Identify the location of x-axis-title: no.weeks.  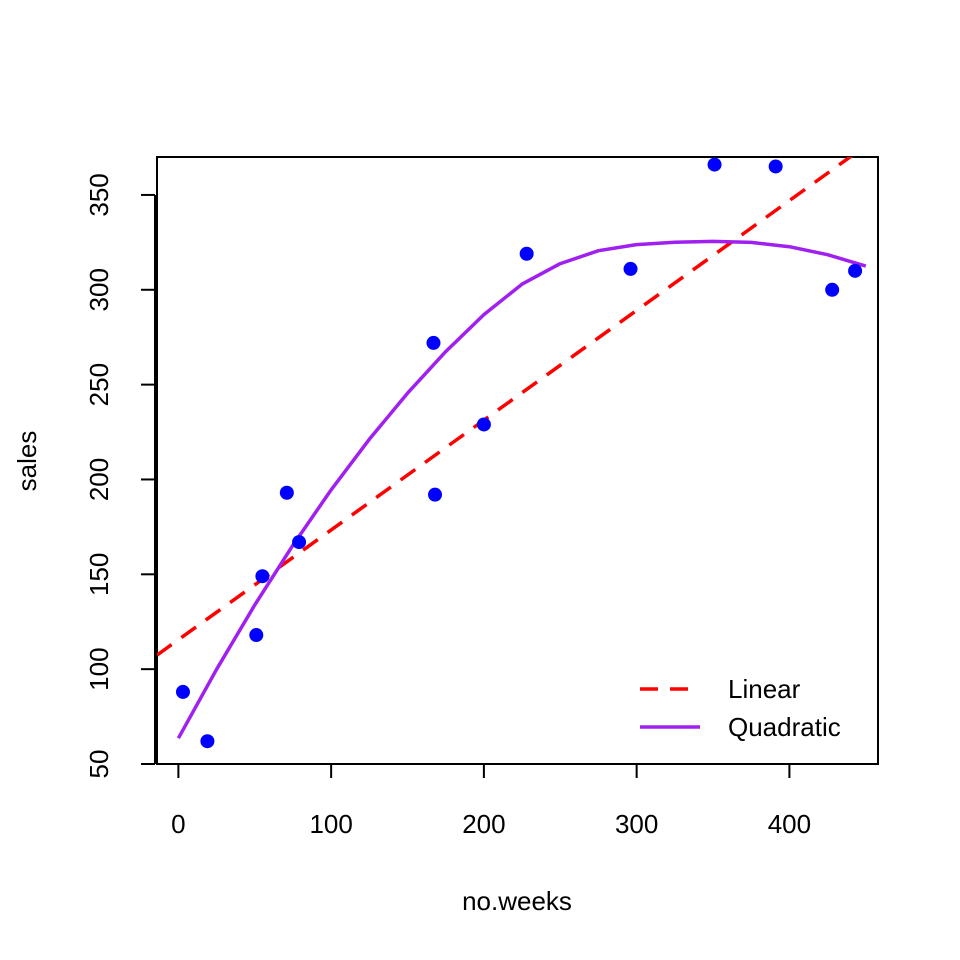
(517, 901).